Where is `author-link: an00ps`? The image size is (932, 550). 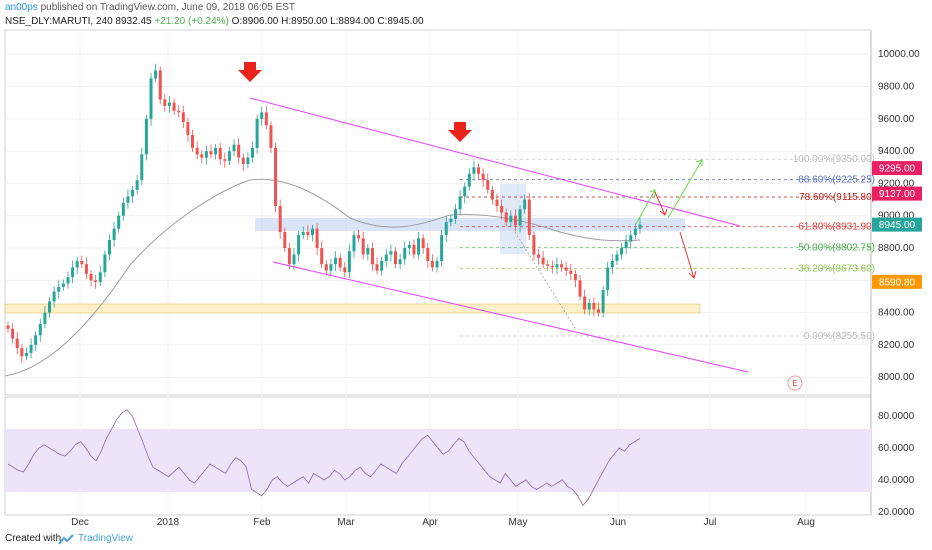
author-link: an00ps is located at coordinates (21, 7).